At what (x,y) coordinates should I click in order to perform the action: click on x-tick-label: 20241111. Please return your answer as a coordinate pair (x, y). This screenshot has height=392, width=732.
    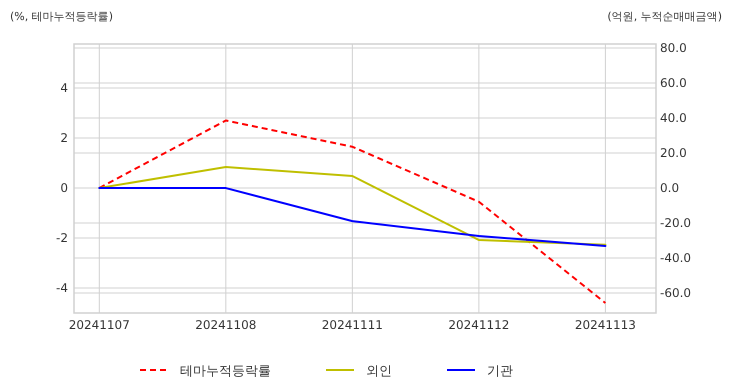
    Looking at the image, I should click on (352, 325).